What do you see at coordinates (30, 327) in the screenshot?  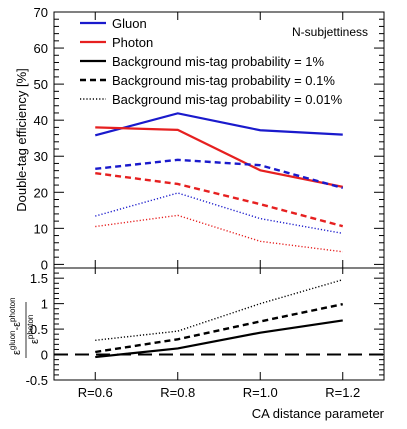 I see `ratio-photon-sup-2: photon` at bounding box center [30, 327].